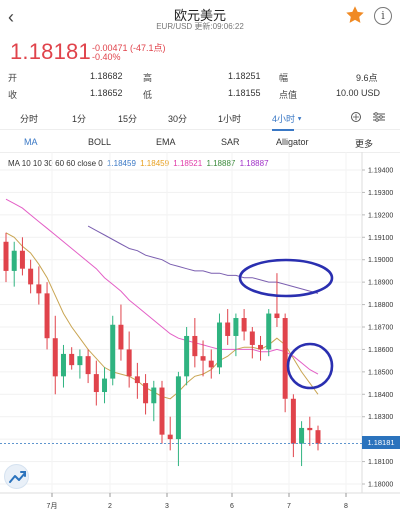 The width and height of the screenshot is (400, 515). What do you see at coordinates (148, 95) in the screenshot?
I see `low-label: 低` at bounding box center [148, 95].